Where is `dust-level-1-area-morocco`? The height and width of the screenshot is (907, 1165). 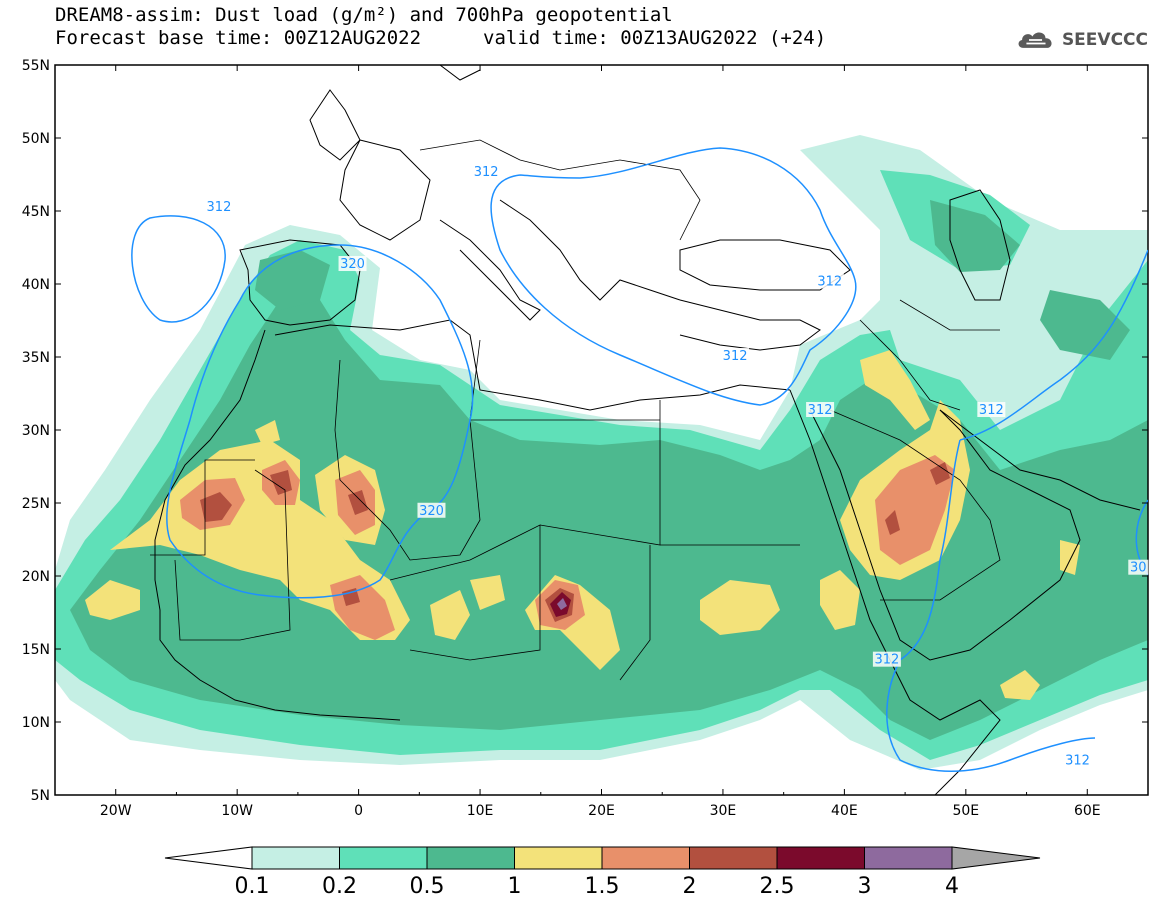 dust-level-1-area-morocco is located at coordinates (267, 432).